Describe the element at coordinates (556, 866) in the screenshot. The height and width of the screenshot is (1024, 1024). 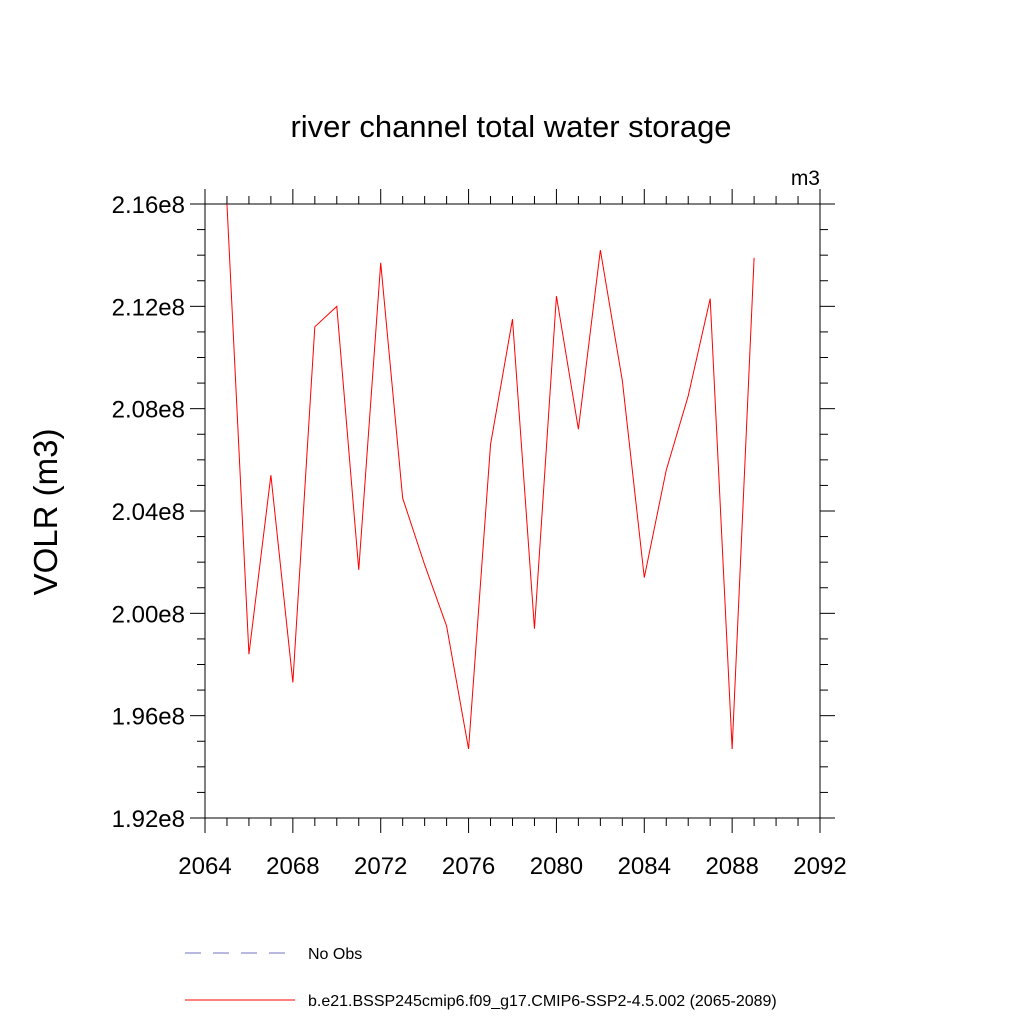
I see `x-tick-label: 2080` at that location.